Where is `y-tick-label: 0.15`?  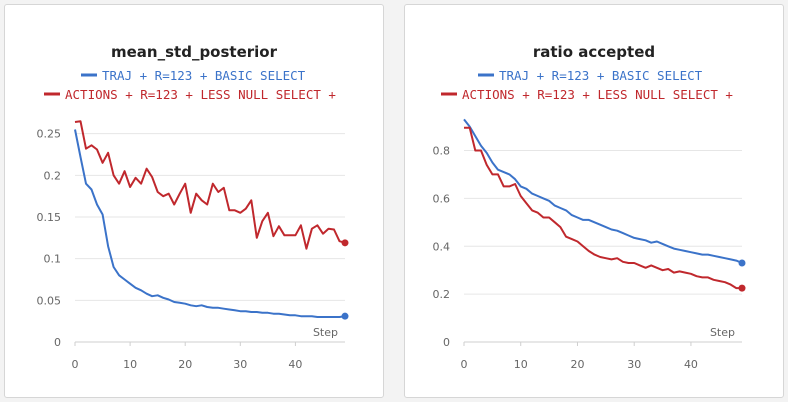
y-tick-label: 0.15 is located at coordinates (49, 217).